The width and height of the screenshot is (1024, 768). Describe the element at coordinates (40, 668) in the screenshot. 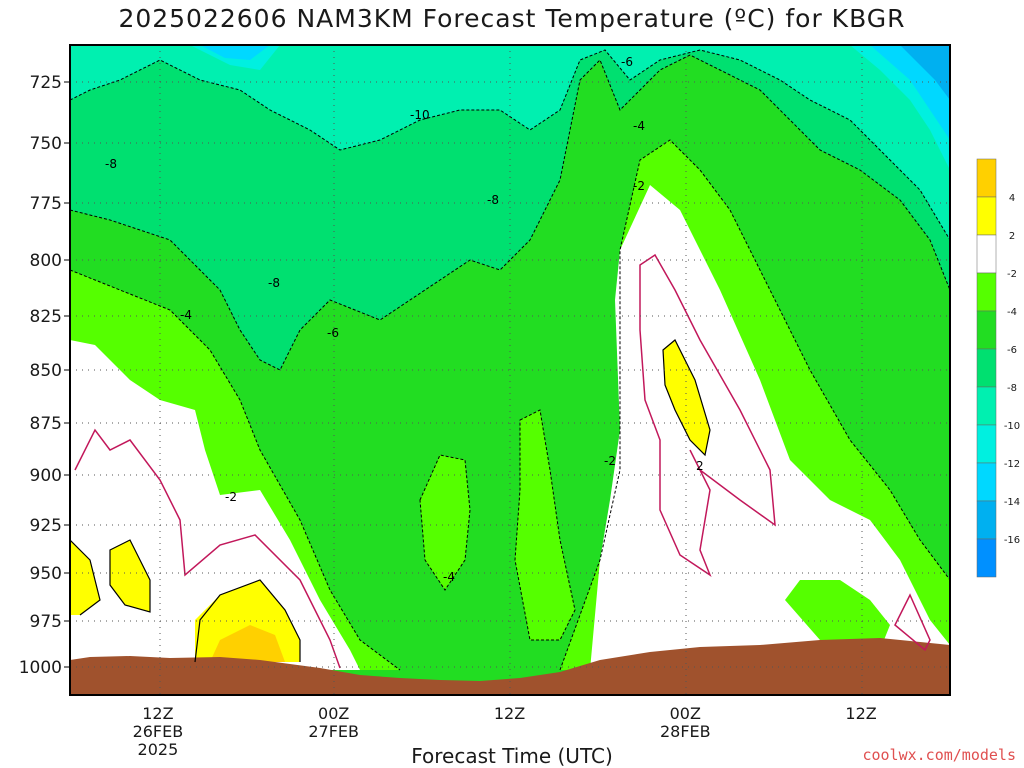

I see `y-tick-label: 1000` at that location.